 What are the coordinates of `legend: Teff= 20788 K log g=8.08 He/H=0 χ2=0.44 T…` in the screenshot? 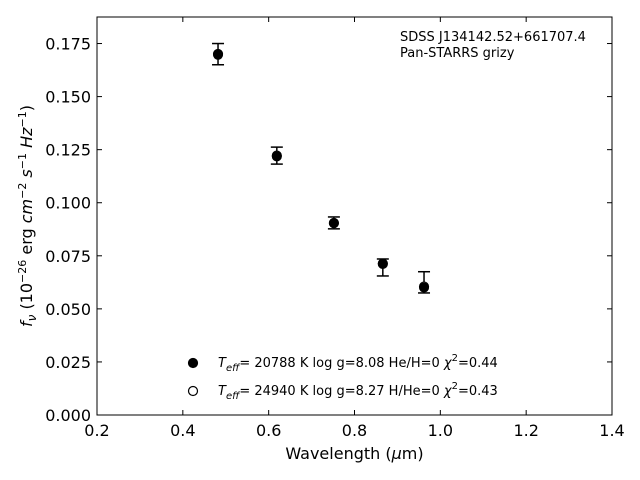 It's located at (342, 377).